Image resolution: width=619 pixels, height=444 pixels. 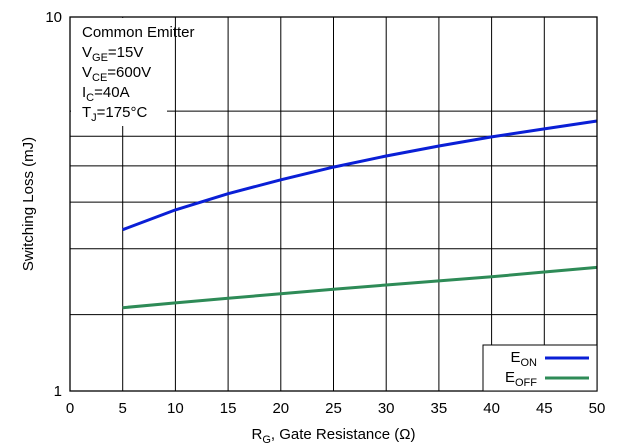 What do you see at coordinates (386, 408) in the screenshot?
I see `x-tick-label: 30` at bounding box center [386, 408].